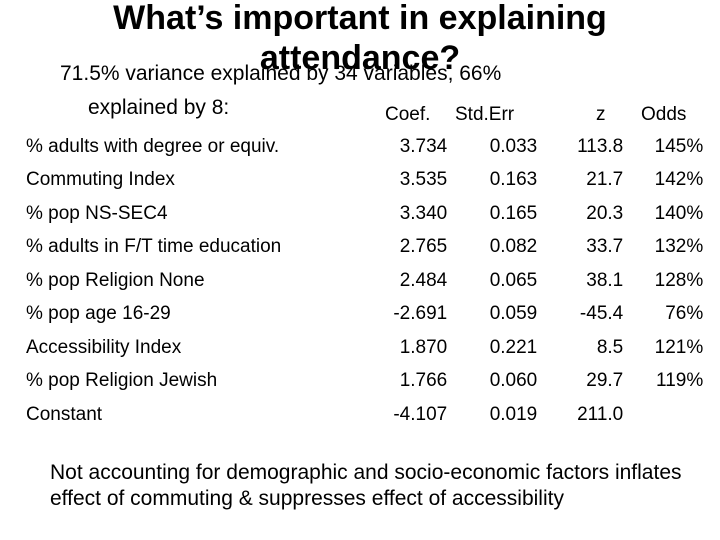 The image size is (720, 540). What do you see at coordinates (420, 414) in the screenshot?
I see `coef-cell: -4.107` at bounding box center [420, 414].